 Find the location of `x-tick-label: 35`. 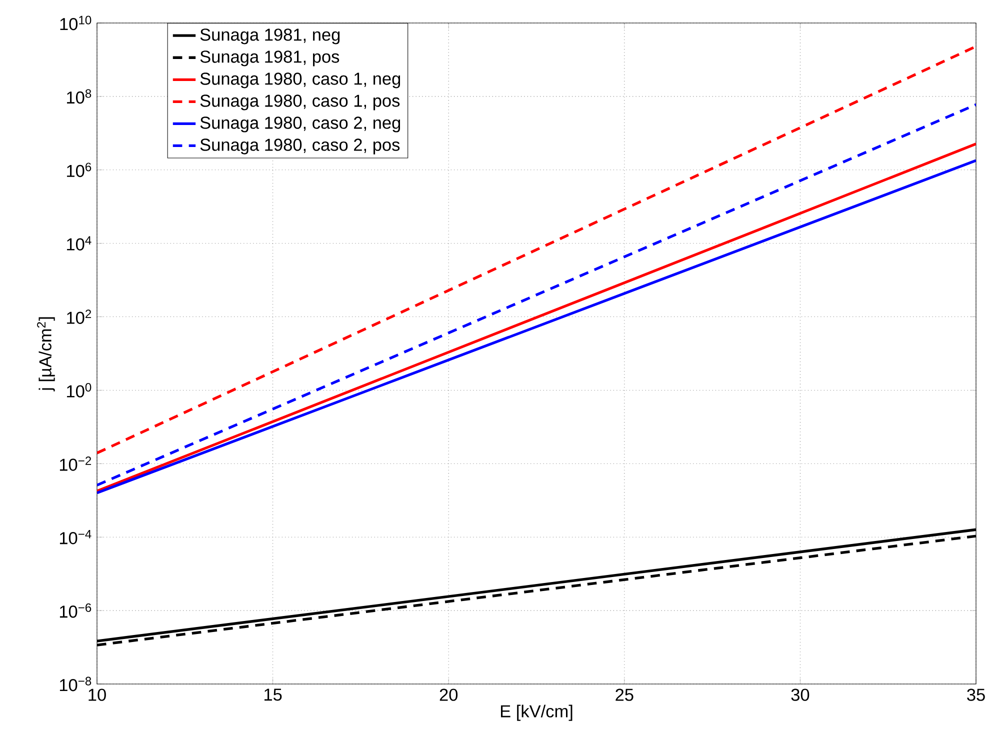

x-tick-label: 35 is located at coordinates (976, 694).